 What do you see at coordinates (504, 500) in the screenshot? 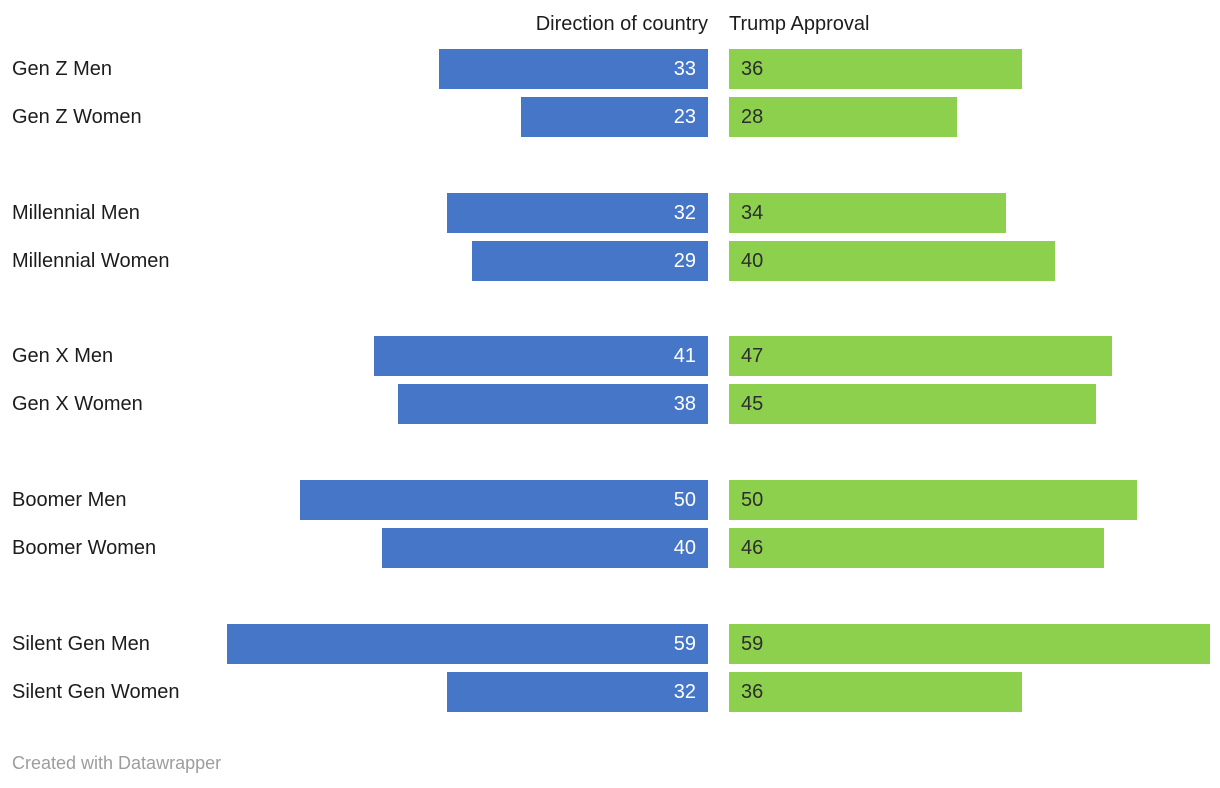
I see `direction-bar: 50` at bounding box center [504, 500].